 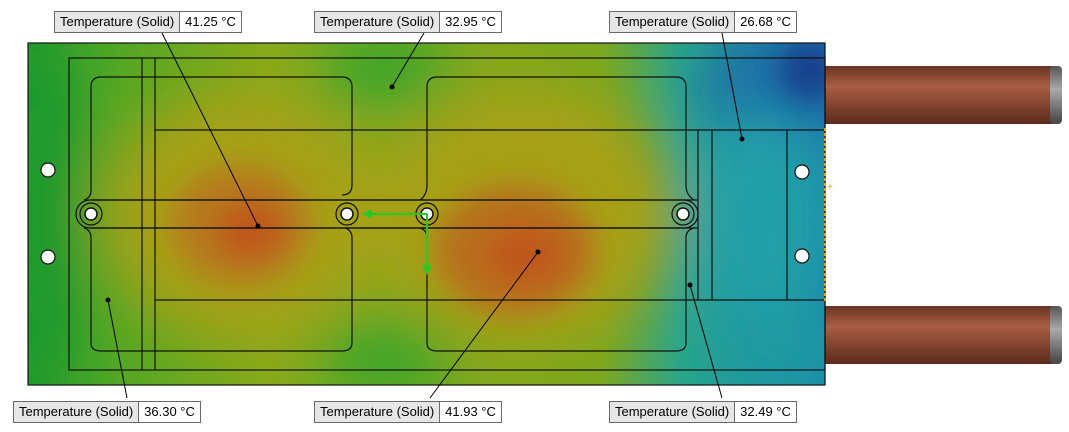 What do you see at coordinates (211, 22) in the screenshot?
I see `probe-value: 41.25 °C` at bounding box center [211, 22].